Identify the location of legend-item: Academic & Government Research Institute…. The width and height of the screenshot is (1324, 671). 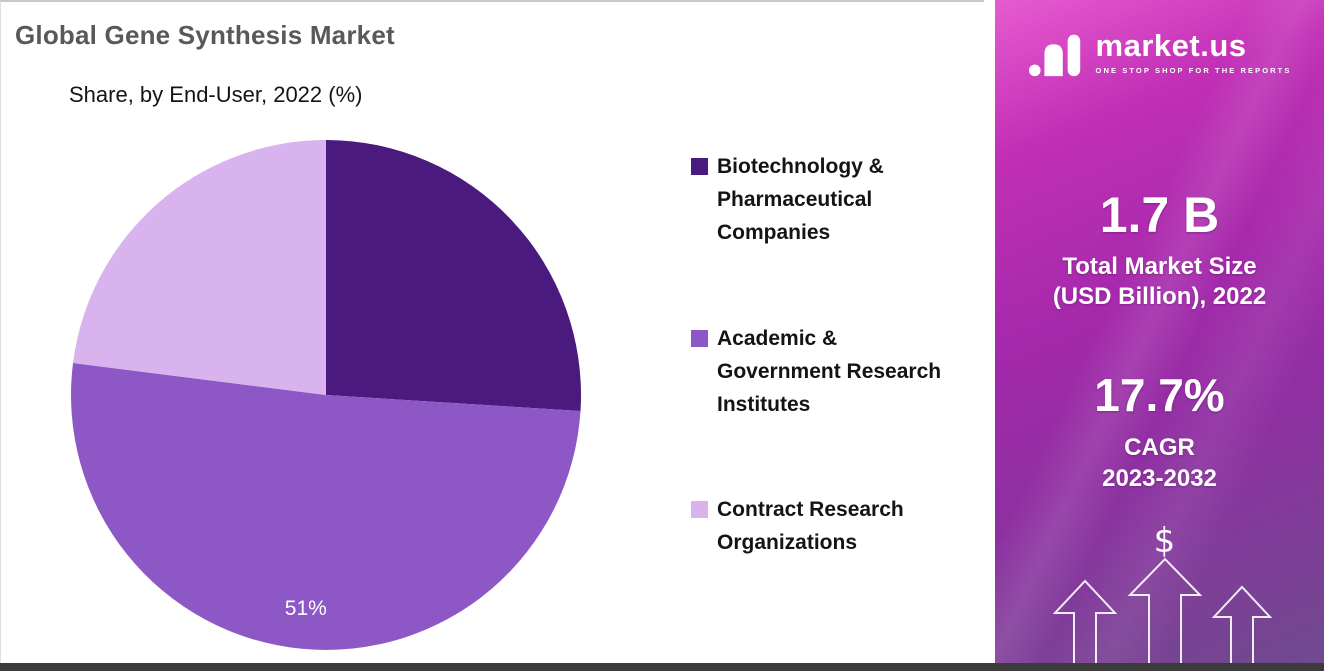
(836, 372).